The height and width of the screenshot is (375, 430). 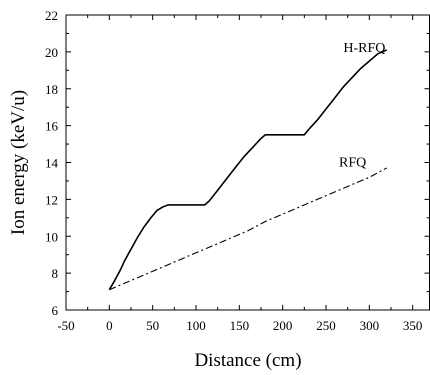 What do you see at coordinates (152, 325) in the screenshot?
I see `x-tick-label: 50` at bounding box center [152, 325].